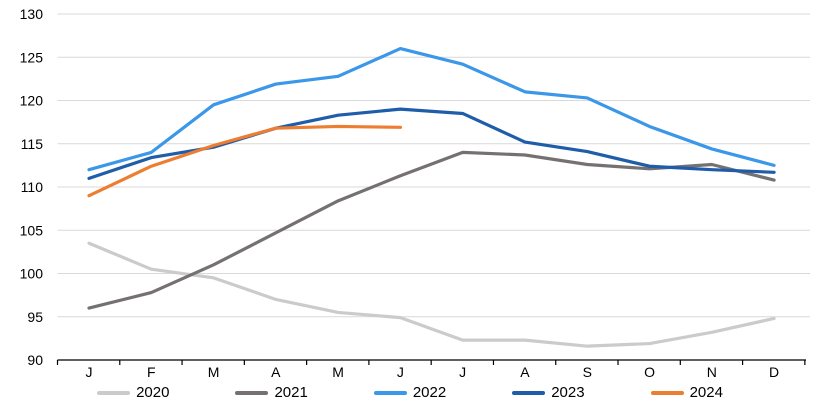  Describe the element at coordinates (32, 144) in the screenshot. I see `y-axis-tick-label: 115` at that location.